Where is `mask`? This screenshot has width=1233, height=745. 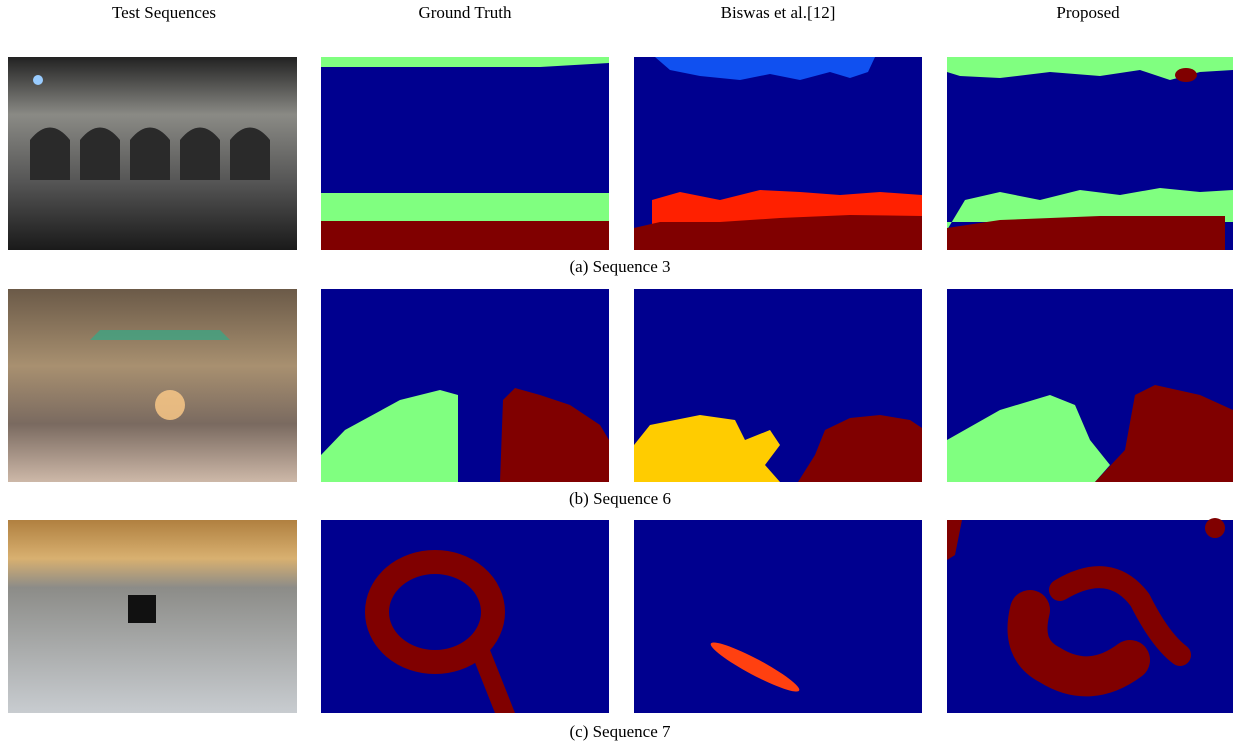
mask is located at coordinates (465, 616).